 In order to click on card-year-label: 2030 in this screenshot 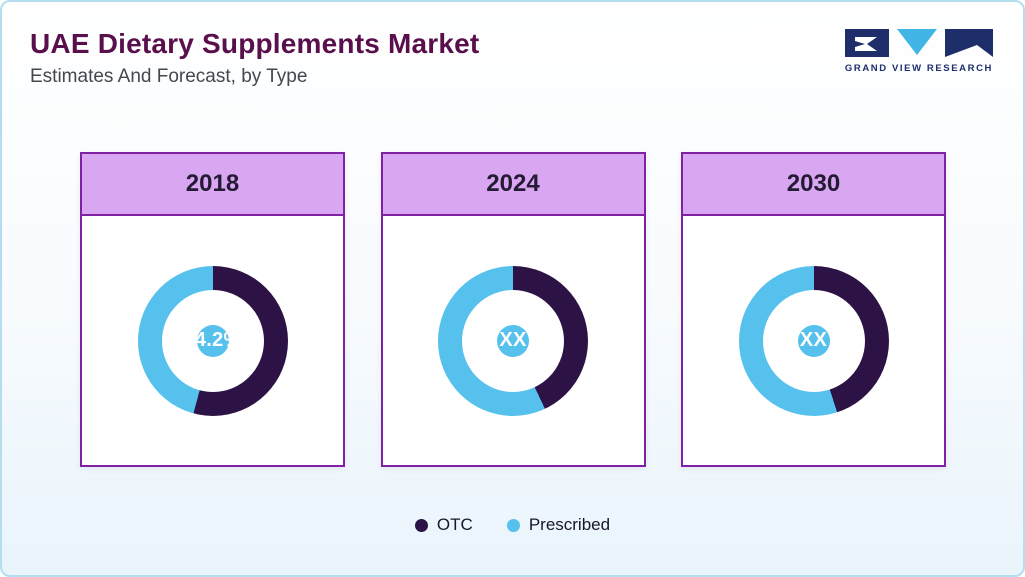, I will do `click(813, 183)`.